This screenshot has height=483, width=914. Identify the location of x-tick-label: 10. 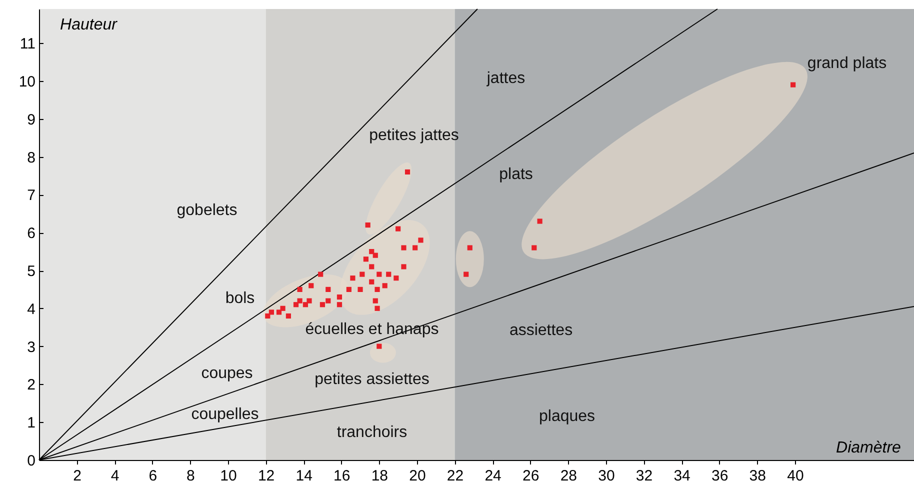
(228, 475).